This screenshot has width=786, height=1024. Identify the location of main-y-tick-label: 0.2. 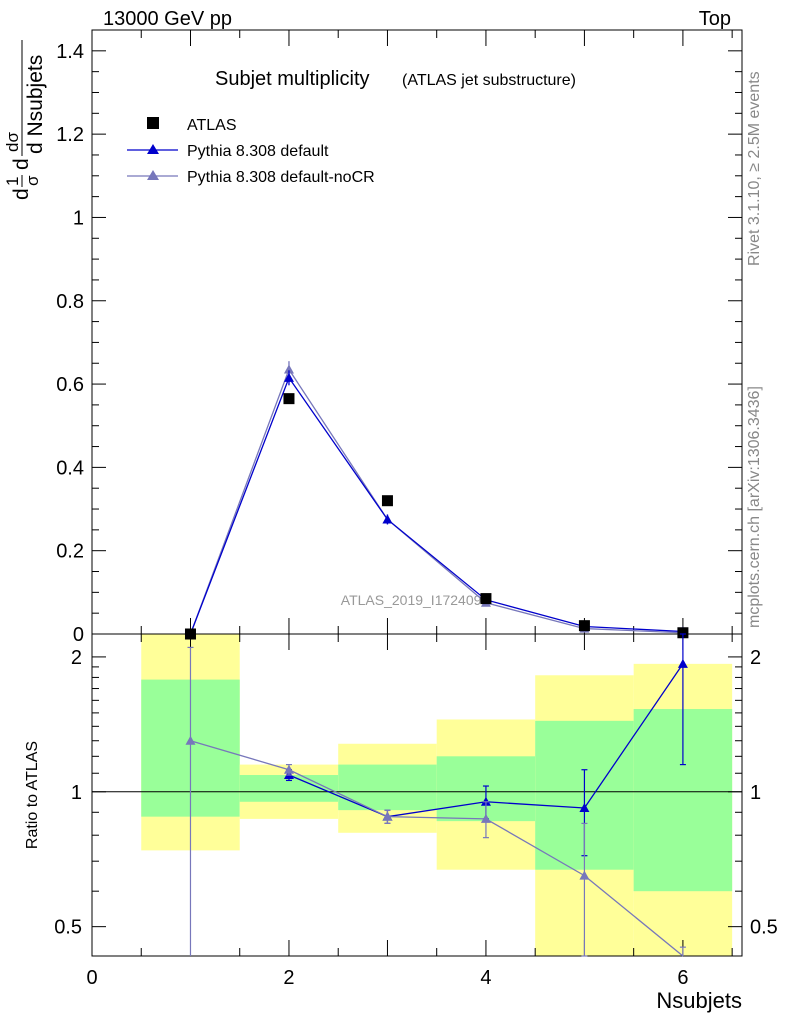
(70, 552).